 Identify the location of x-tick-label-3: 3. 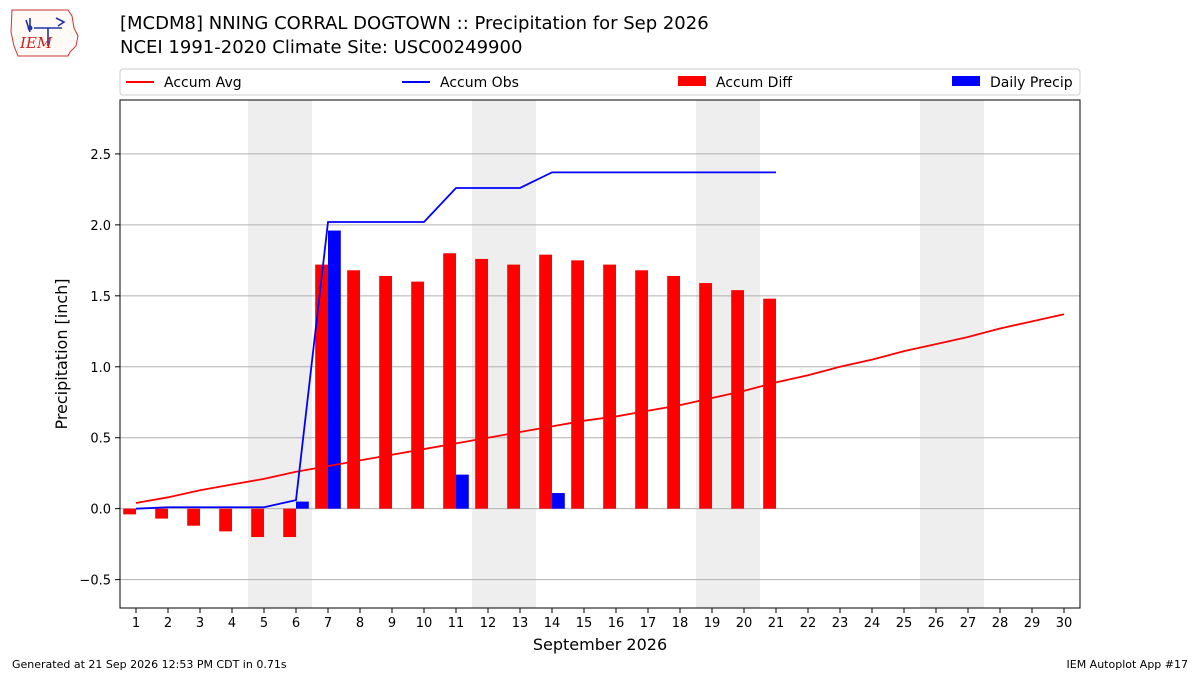
(200, 623).